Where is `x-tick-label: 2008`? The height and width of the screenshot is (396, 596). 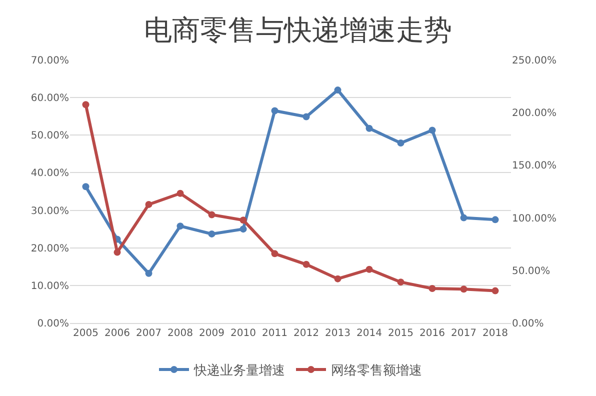
x-tick-label: 2008 is located at coordinates (180, 333).